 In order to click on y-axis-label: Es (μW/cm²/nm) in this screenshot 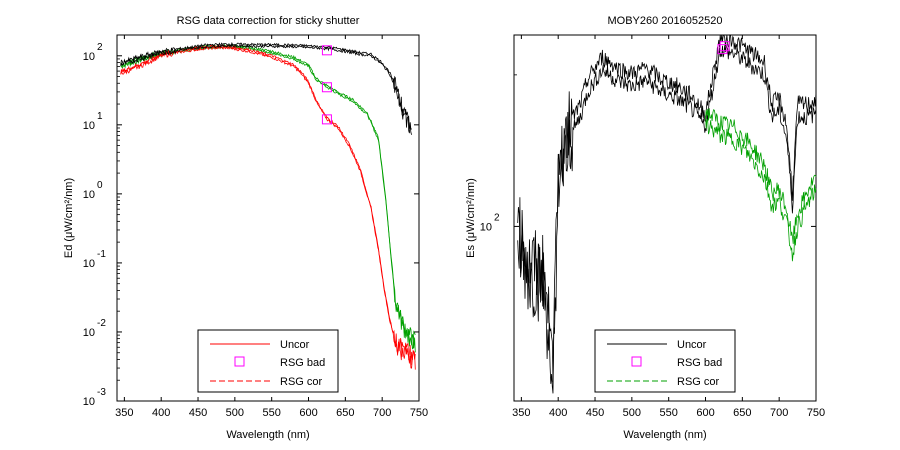, I will do `click(471, 218)`.